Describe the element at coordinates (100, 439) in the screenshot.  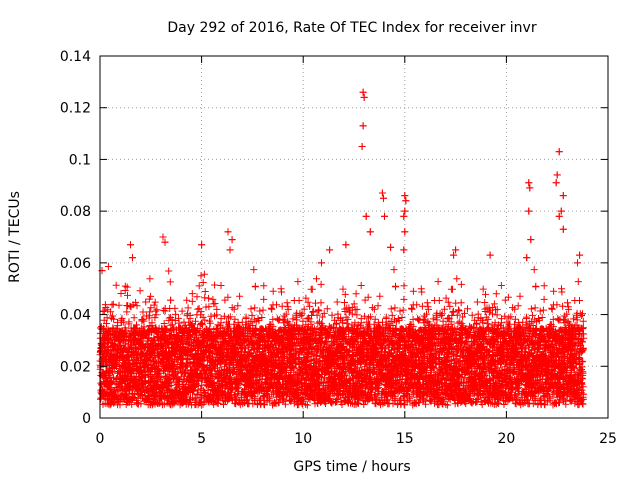
I see `x-tick-label: 0` at that location.